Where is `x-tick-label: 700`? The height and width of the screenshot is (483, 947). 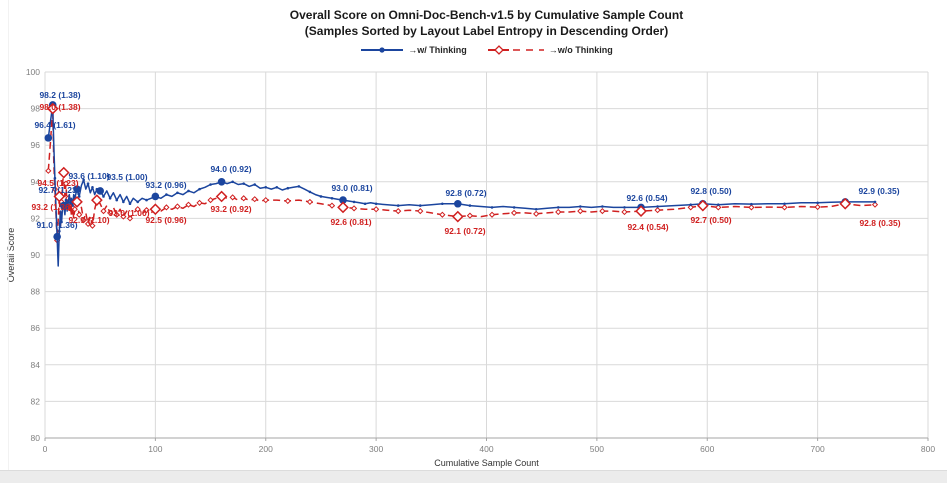
x-tick-label: 700 is located at coordinates (818, 449).